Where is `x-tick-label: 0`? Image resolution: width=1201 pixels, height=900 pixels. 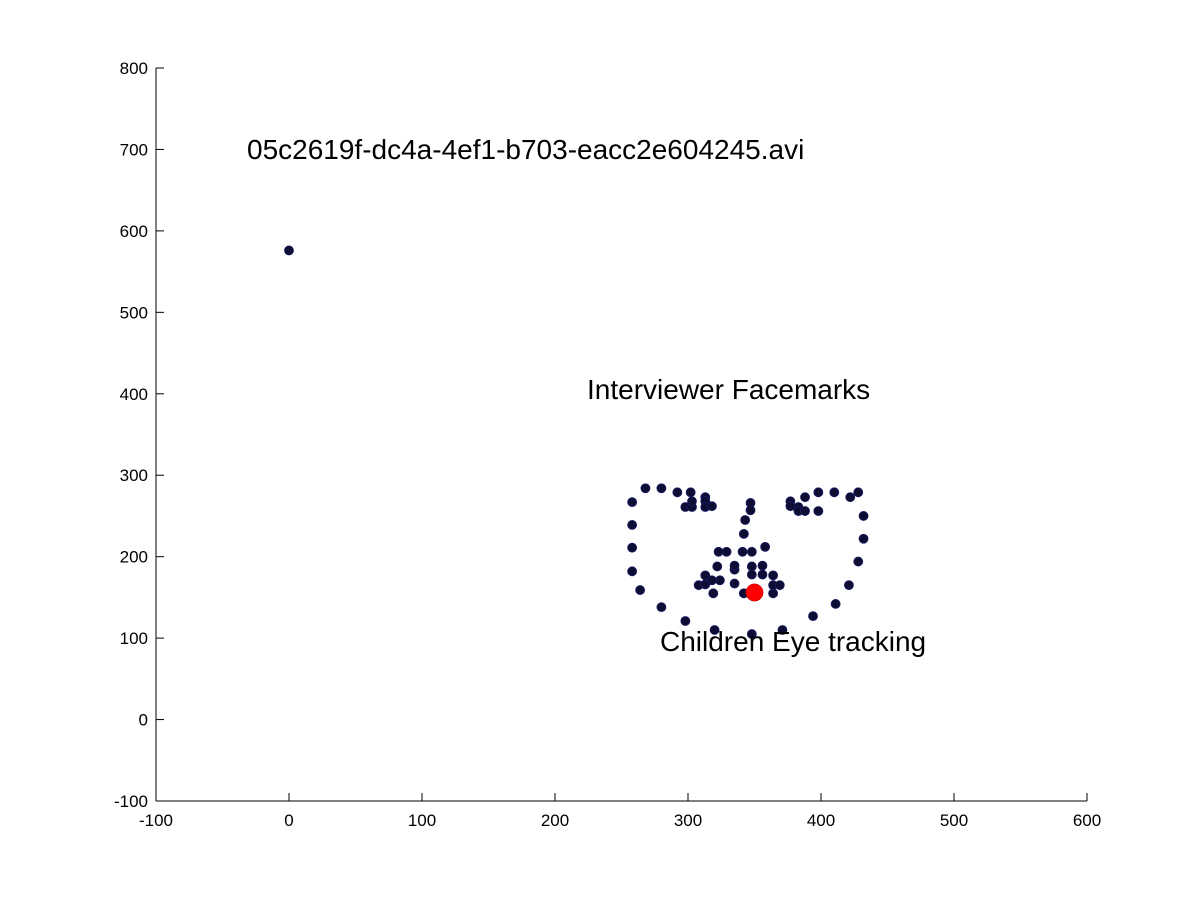 x-tick-label: 0 is located at coordinates (288, 820).